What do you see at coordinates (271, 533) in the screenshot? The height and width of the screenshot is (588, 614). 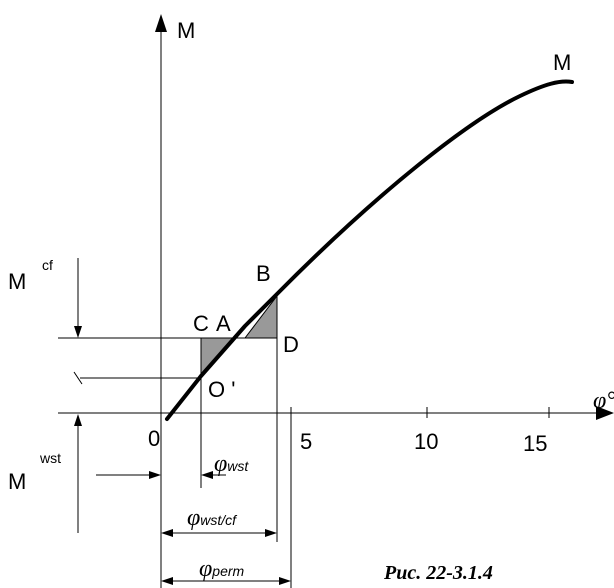 I see `phi-wstcf-arrow-right` at bounding box center [271, 533].